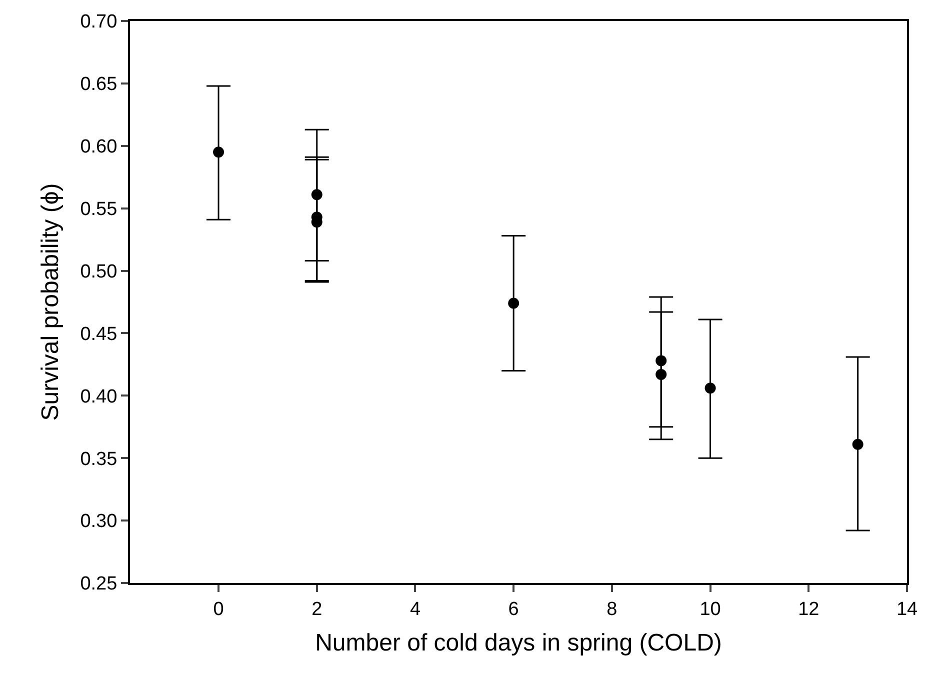  What do you see at coordinates (809, 609) in the screenshot?
I see `x-tick-label: 12` at bounding box center [809, 609].